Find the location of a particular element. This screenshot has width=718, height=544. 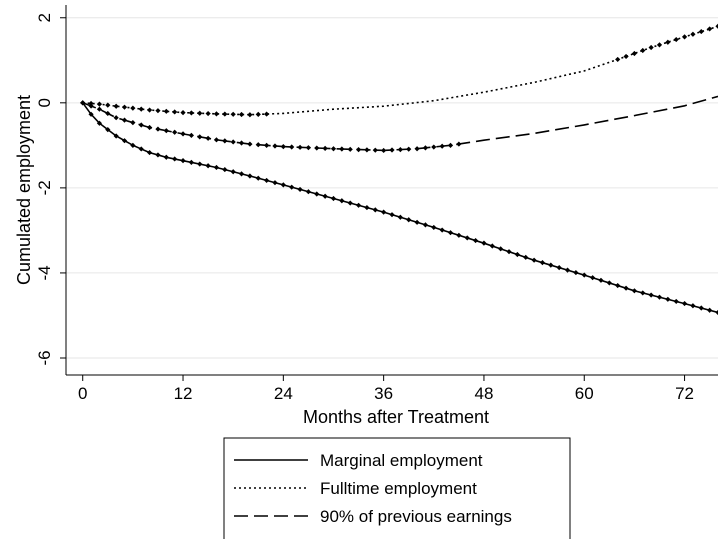

legend-label: 90% of previous earnings is located at coordinates (416, 516).